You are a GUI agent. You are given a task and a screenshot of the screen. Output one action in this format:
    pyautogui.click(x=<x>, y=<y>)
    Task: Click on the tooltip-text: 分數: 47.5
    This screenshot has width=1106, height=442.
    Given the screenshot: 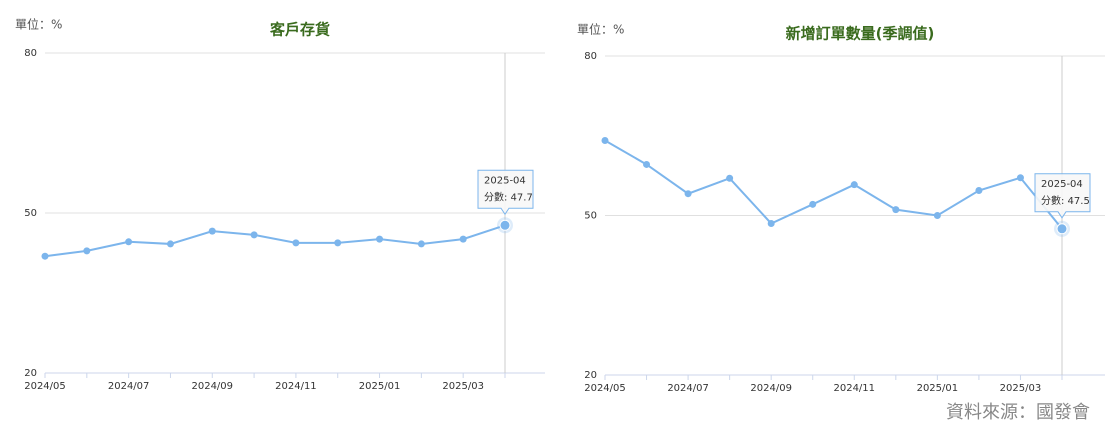 What is the action you would take?
    pyautogui.click(x=1065, y=200)
    